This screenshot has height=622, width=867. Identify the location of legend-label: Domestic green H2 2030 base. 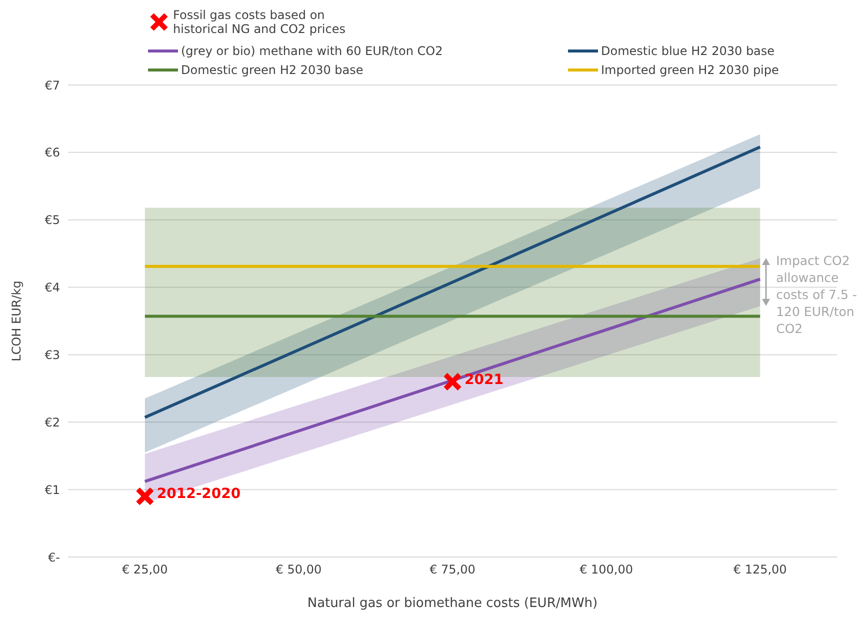
(272, 70).